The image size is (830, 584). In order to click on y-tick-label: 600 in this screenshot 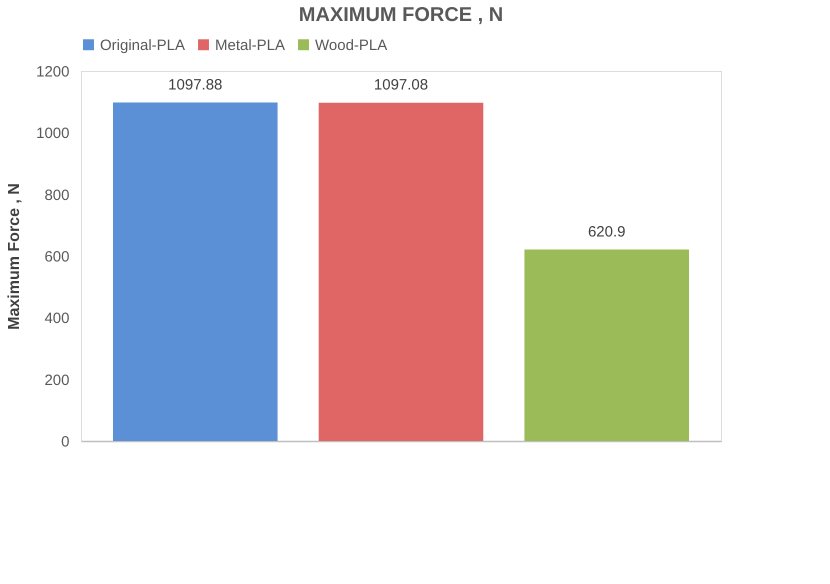, I will do `click(57, 257)`.